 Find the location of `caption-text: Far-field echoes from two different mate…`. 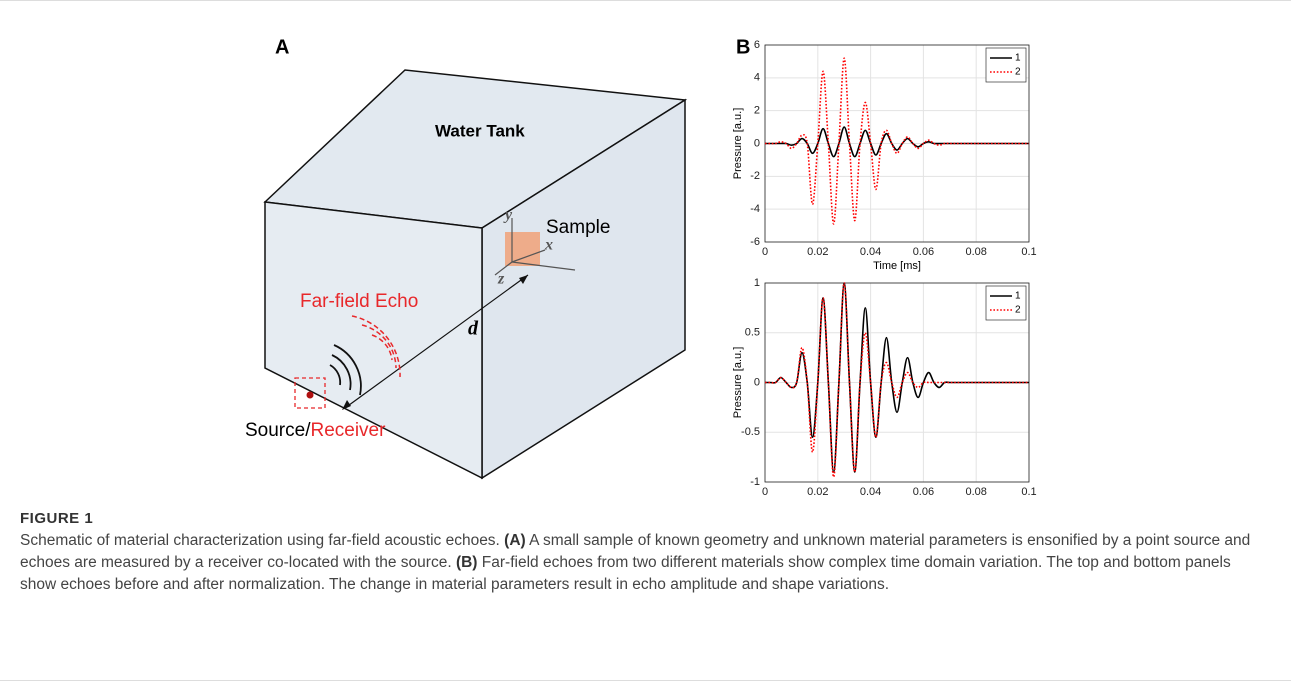

caption-text: Far-field echoes from two different mate… is located at coordinates (625, 573).